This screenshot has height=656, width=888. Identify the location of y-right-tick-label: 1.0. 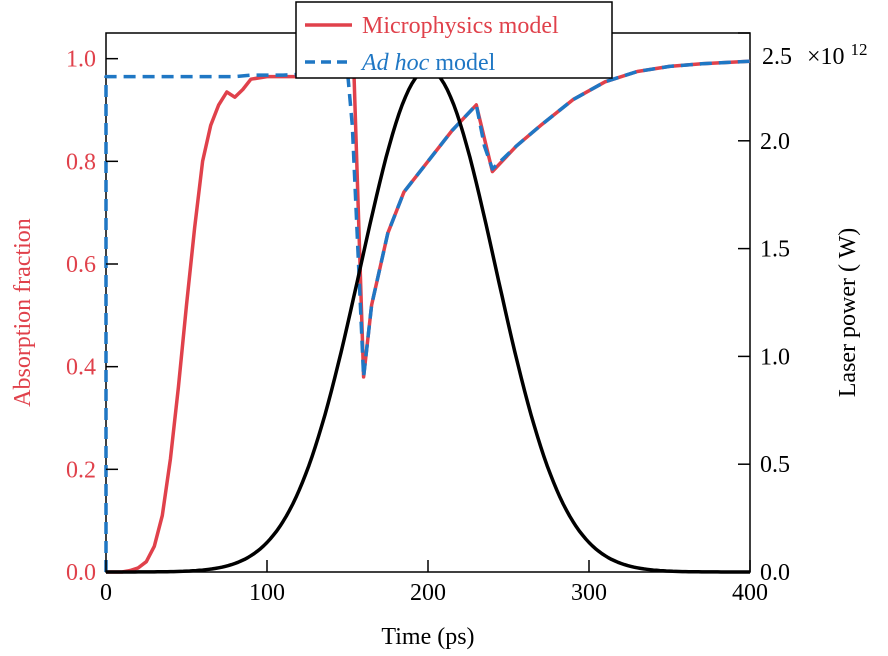
(775, 357).